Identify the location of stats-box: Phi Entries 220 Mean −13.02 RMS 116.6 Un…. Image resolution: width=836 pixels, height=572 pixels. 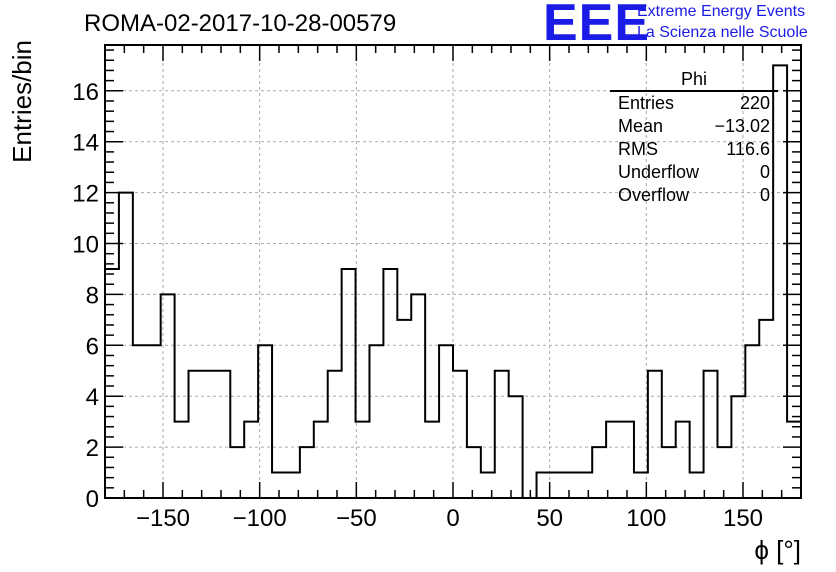
(694, 137).